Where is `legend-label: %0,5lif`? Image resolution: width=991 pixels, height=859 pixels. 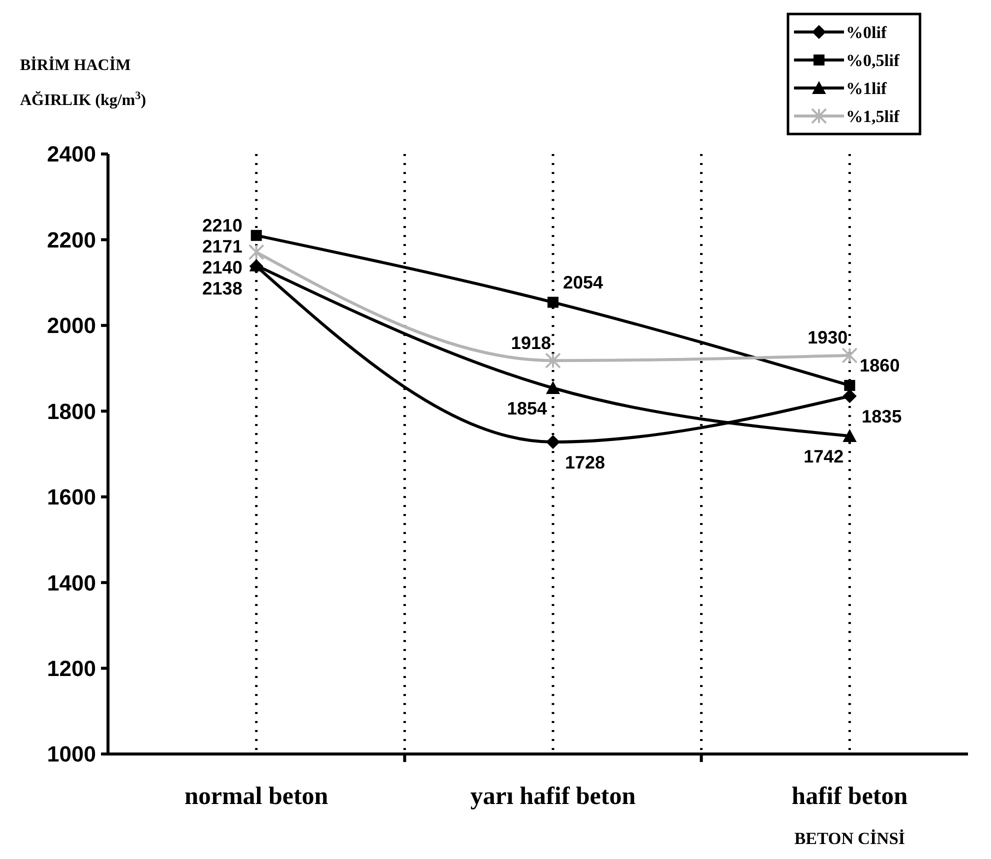
legend-label: %0,5lif is located at coordinates (873, 60).